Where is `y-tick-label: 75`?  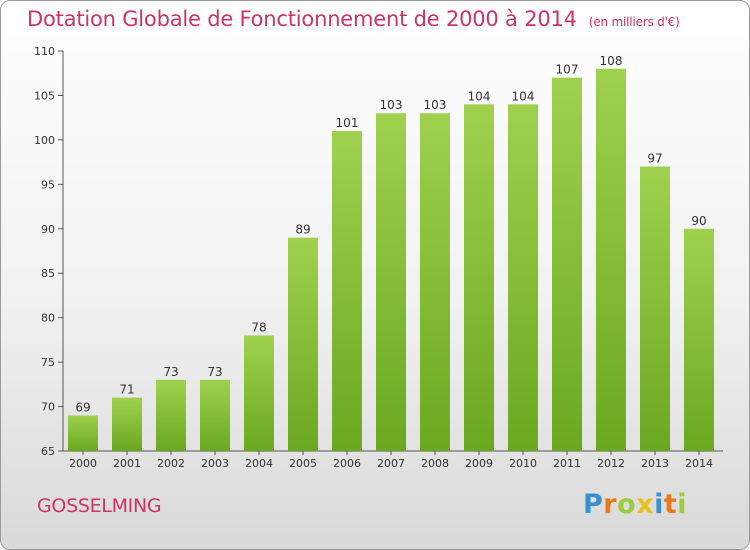
y-tick-label: 75 is located at coordinates (48, 362).